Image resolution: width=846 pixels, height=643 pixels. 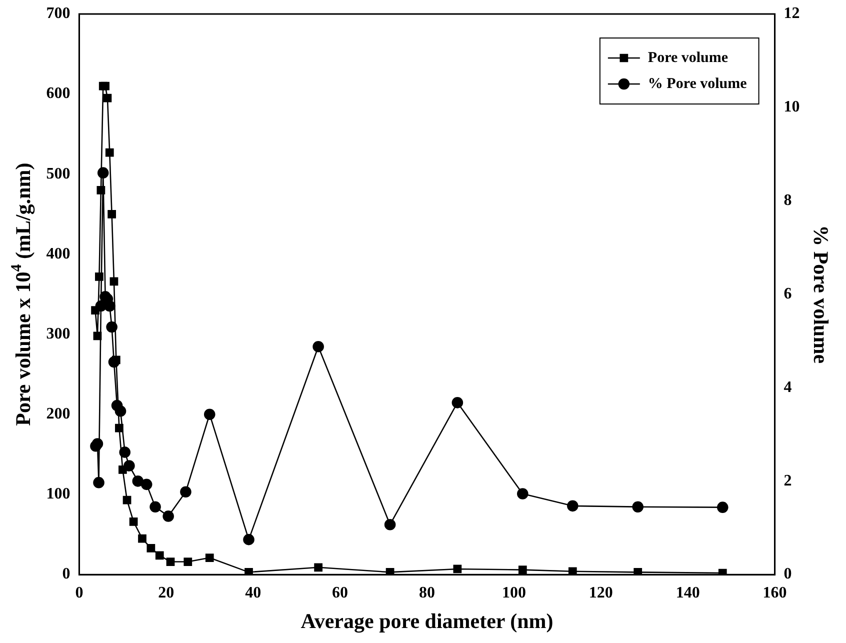 What do you see at coordinates (774, 593) in the screenshot?
I see `x-tick-label: 160` at bounding box center [774, 593].